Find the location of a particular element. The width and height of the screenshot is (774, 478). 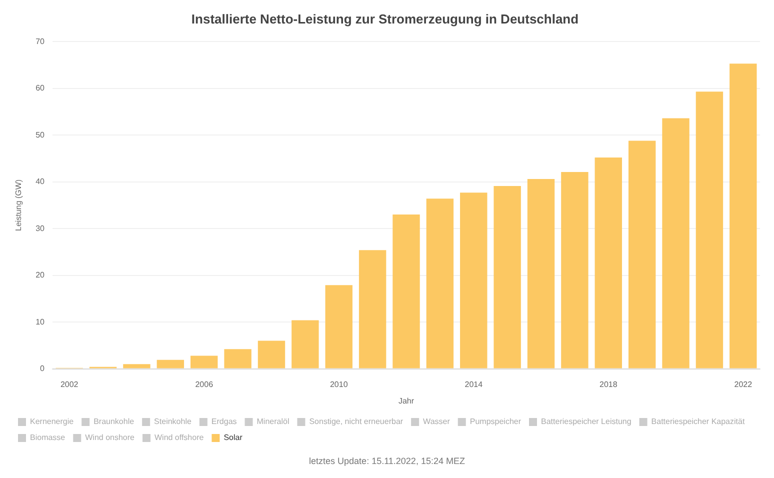

legend-label: Wind onshore is located at coordinates (110, 437).